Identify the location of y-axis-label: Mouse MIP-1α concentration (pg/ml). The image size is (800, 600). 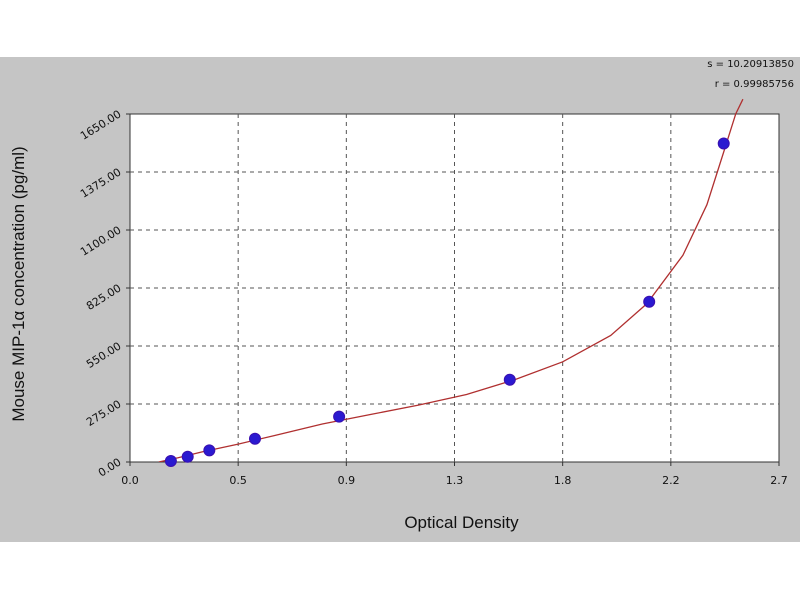
(18, 283).